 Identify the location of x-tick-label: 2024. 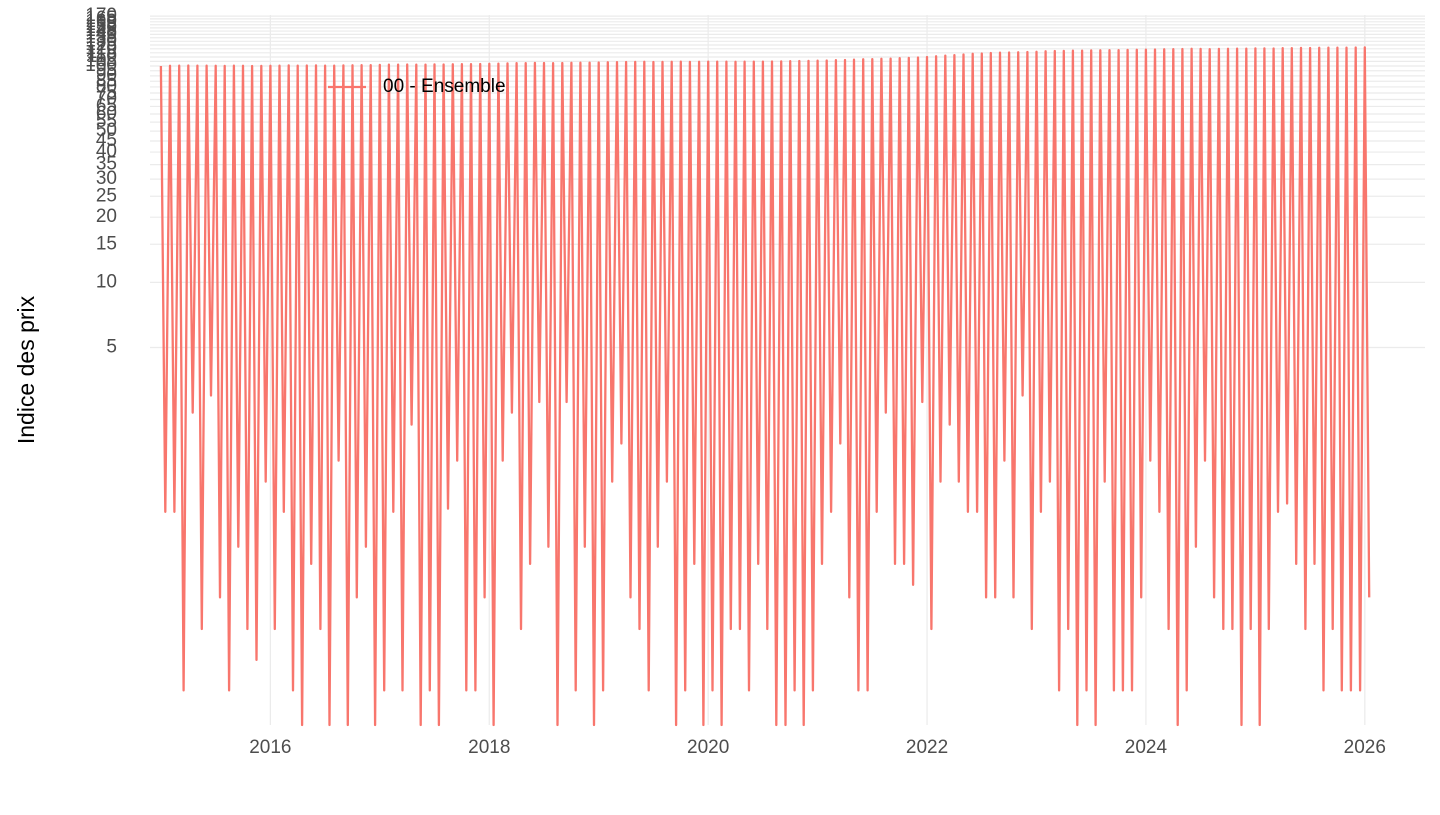
(1146, 747).